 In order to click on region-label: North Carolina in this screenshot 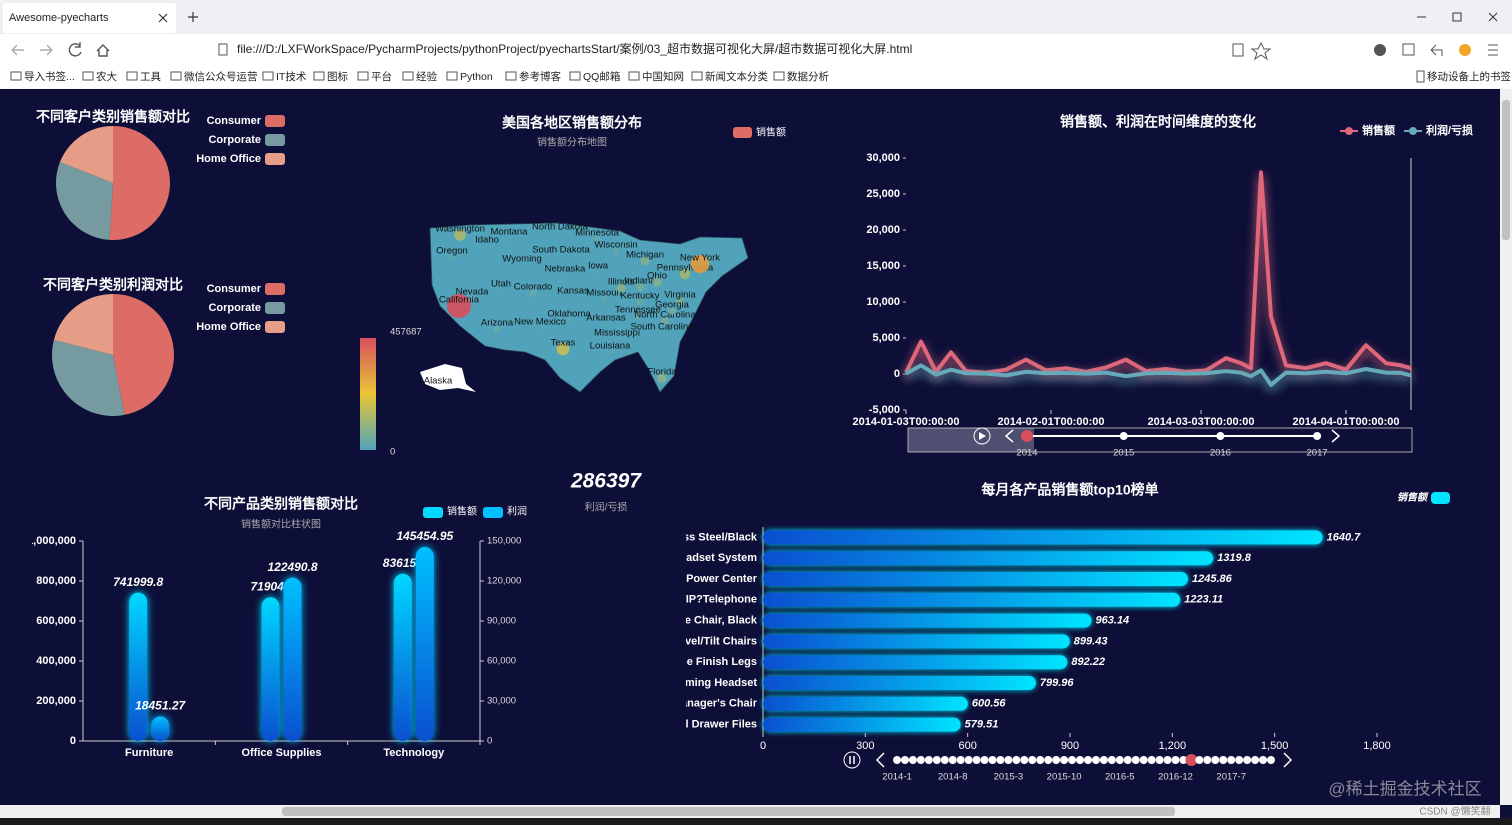, I will do `click(665, 315)`.